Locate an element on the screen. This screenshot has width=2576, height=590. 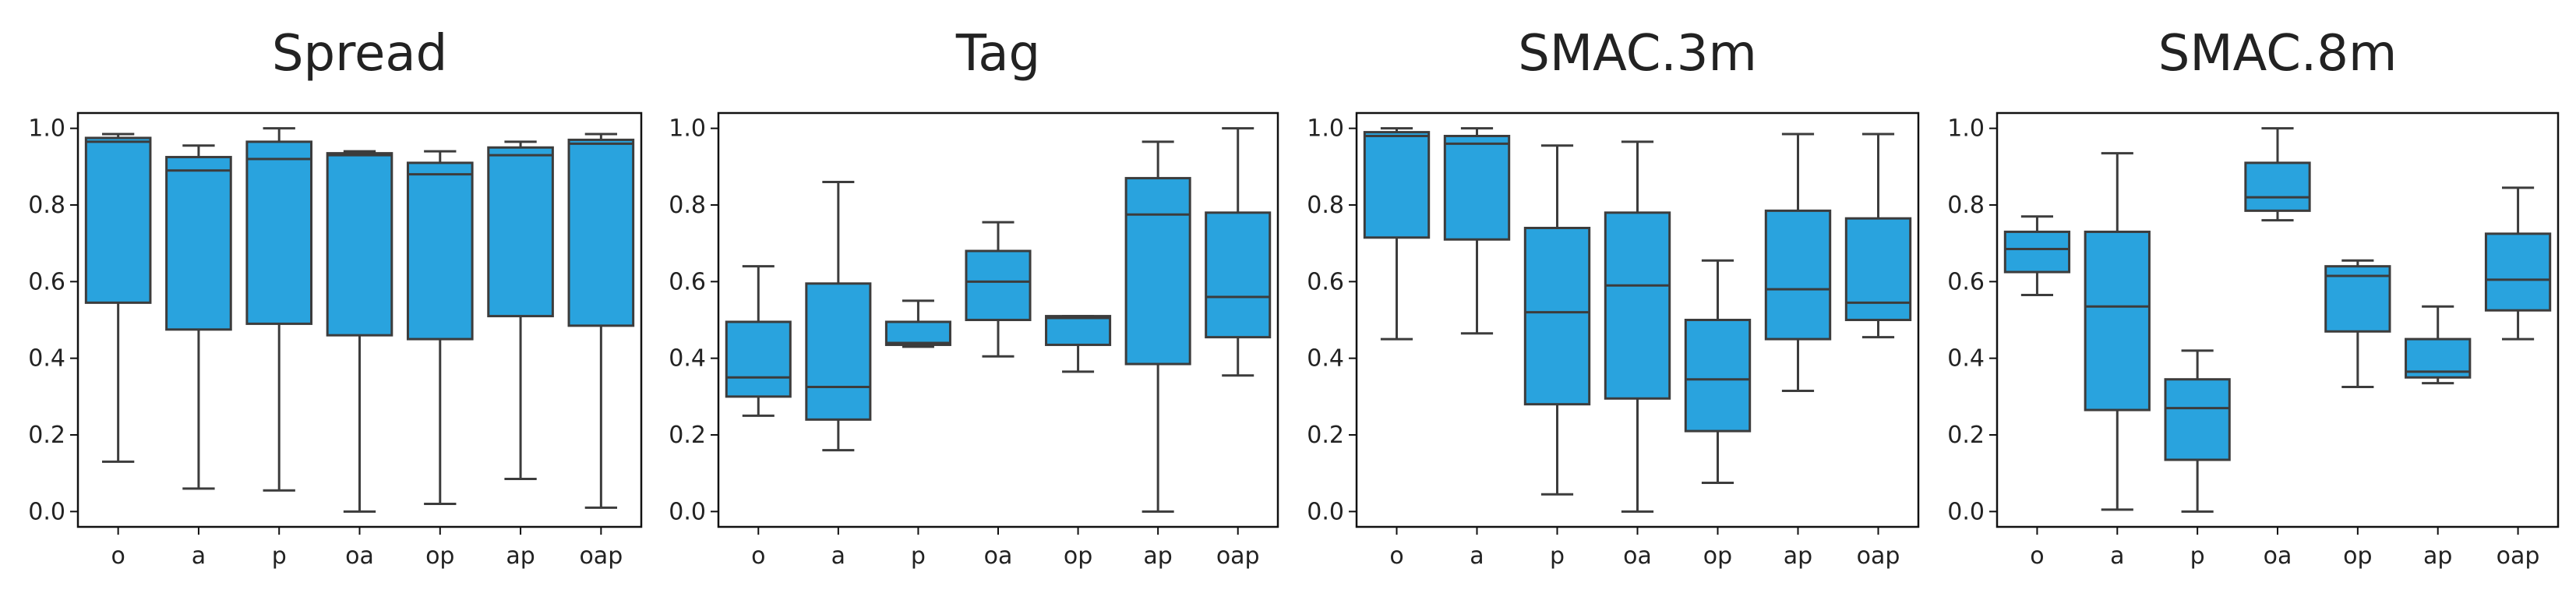
panel-title: SMAC.3m is located at coordinates (1637, 54).